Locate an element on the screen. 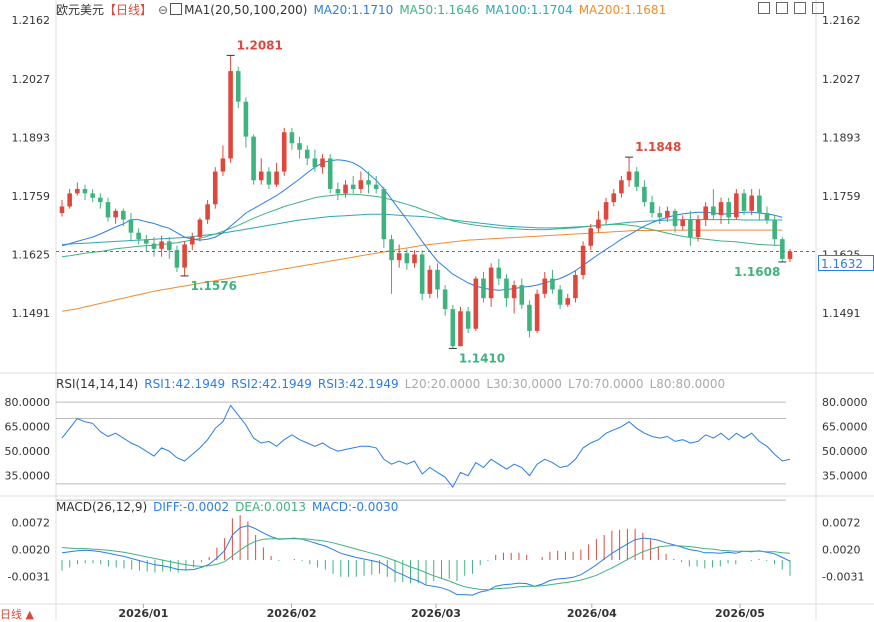 The image size is (874, 622). period-switch: 日线 ▲ is located at coordinates (17, 614).